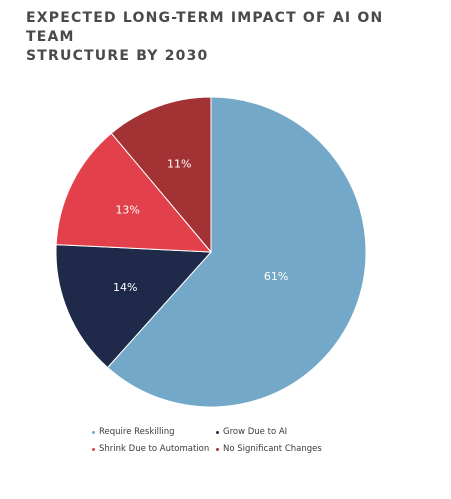 This screenshot has width=451, height=499. I want to click on legend-label-grow-due-to-ai: Grow Due to AI, so click(255, 432).